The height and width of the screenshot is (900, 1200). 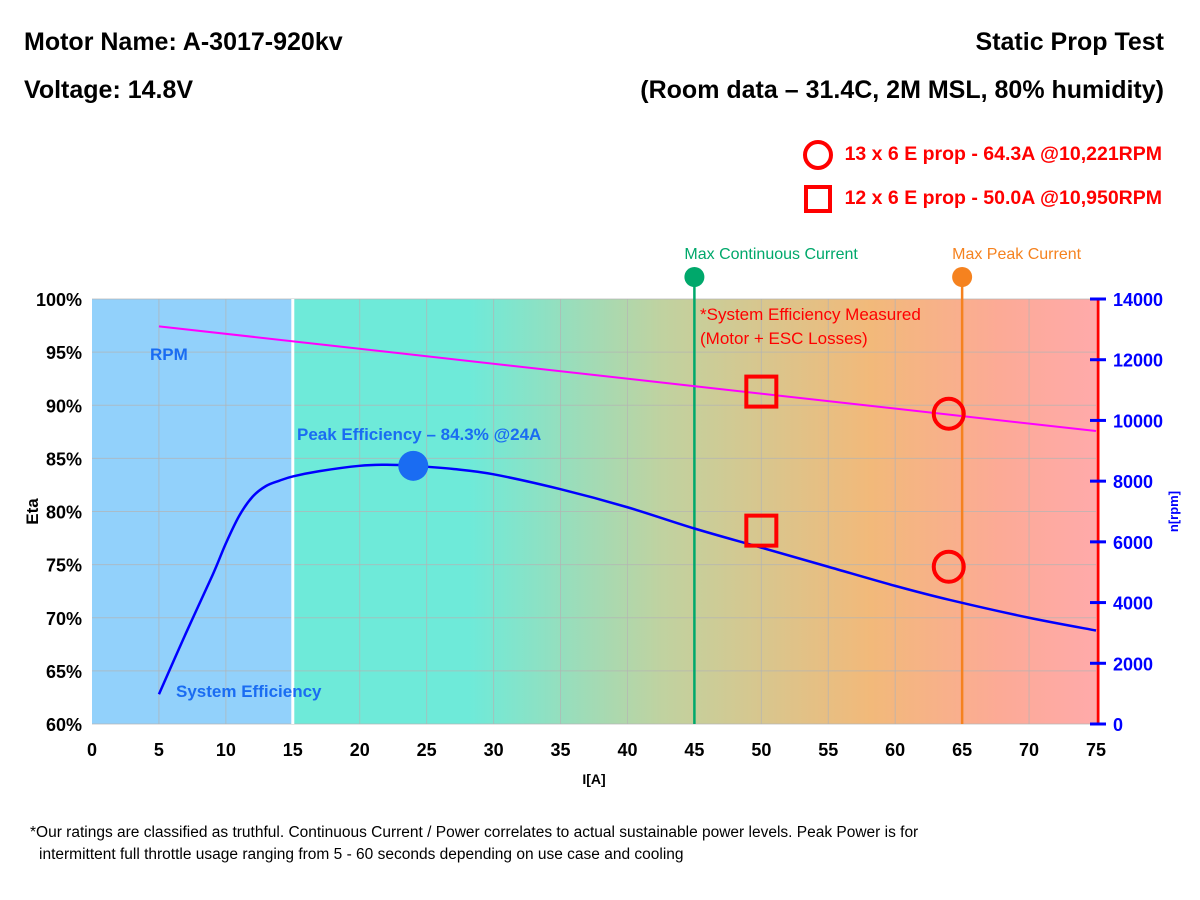 What do you see at coordinates (561, 750) in the screenshot?
I see `x-tick-label: 35` at bounding box center [561, 750].